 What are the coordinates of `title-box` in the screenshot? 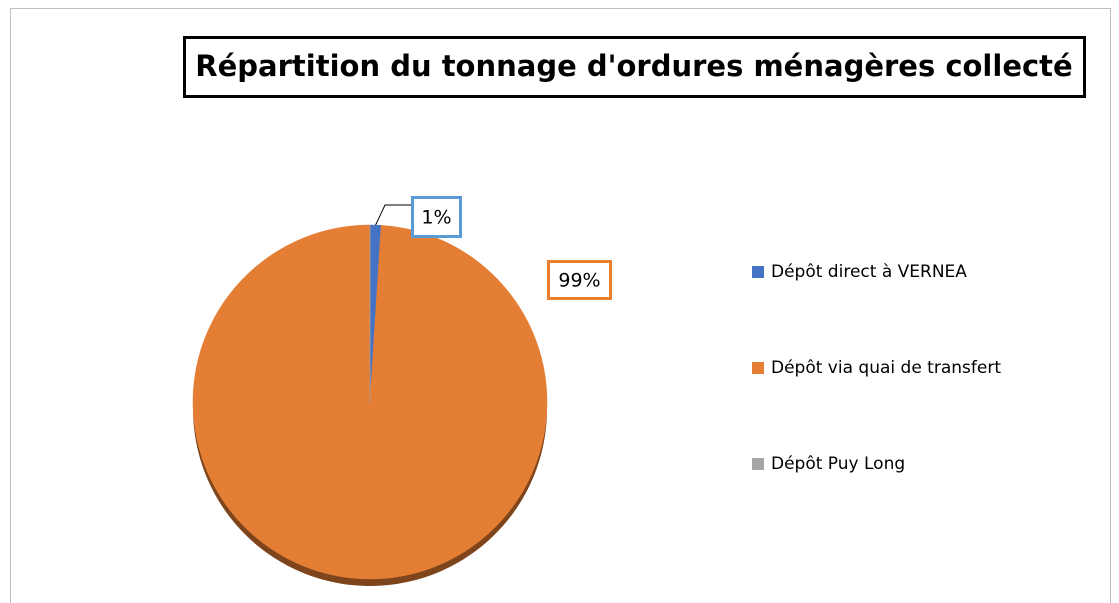 It's located at (634, 67).